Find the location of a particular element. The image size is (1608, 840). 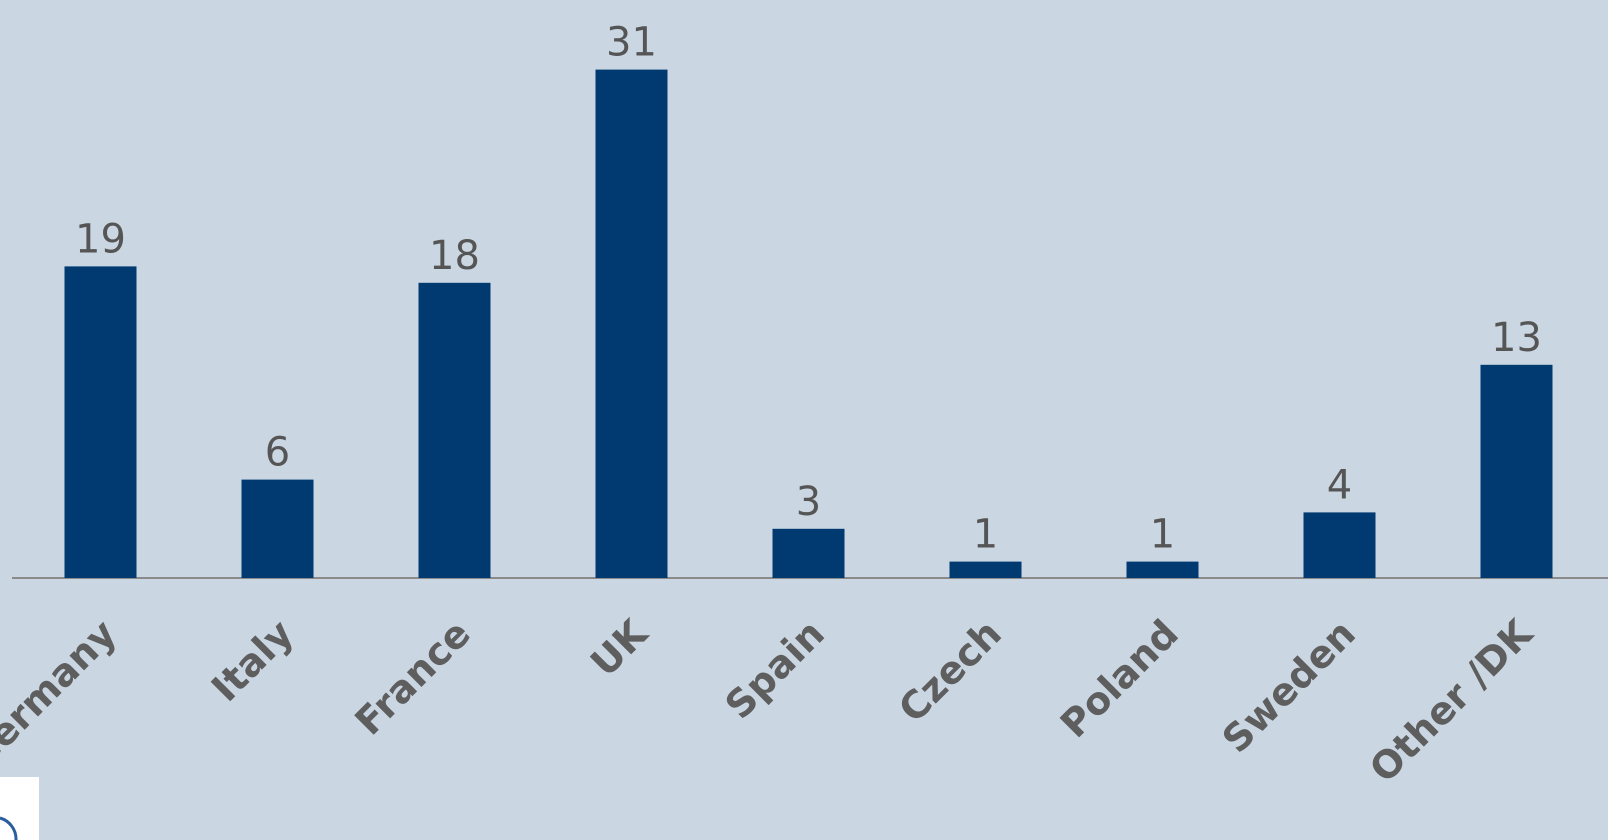

data-label: 13 is located at coordinates (1516, 338).